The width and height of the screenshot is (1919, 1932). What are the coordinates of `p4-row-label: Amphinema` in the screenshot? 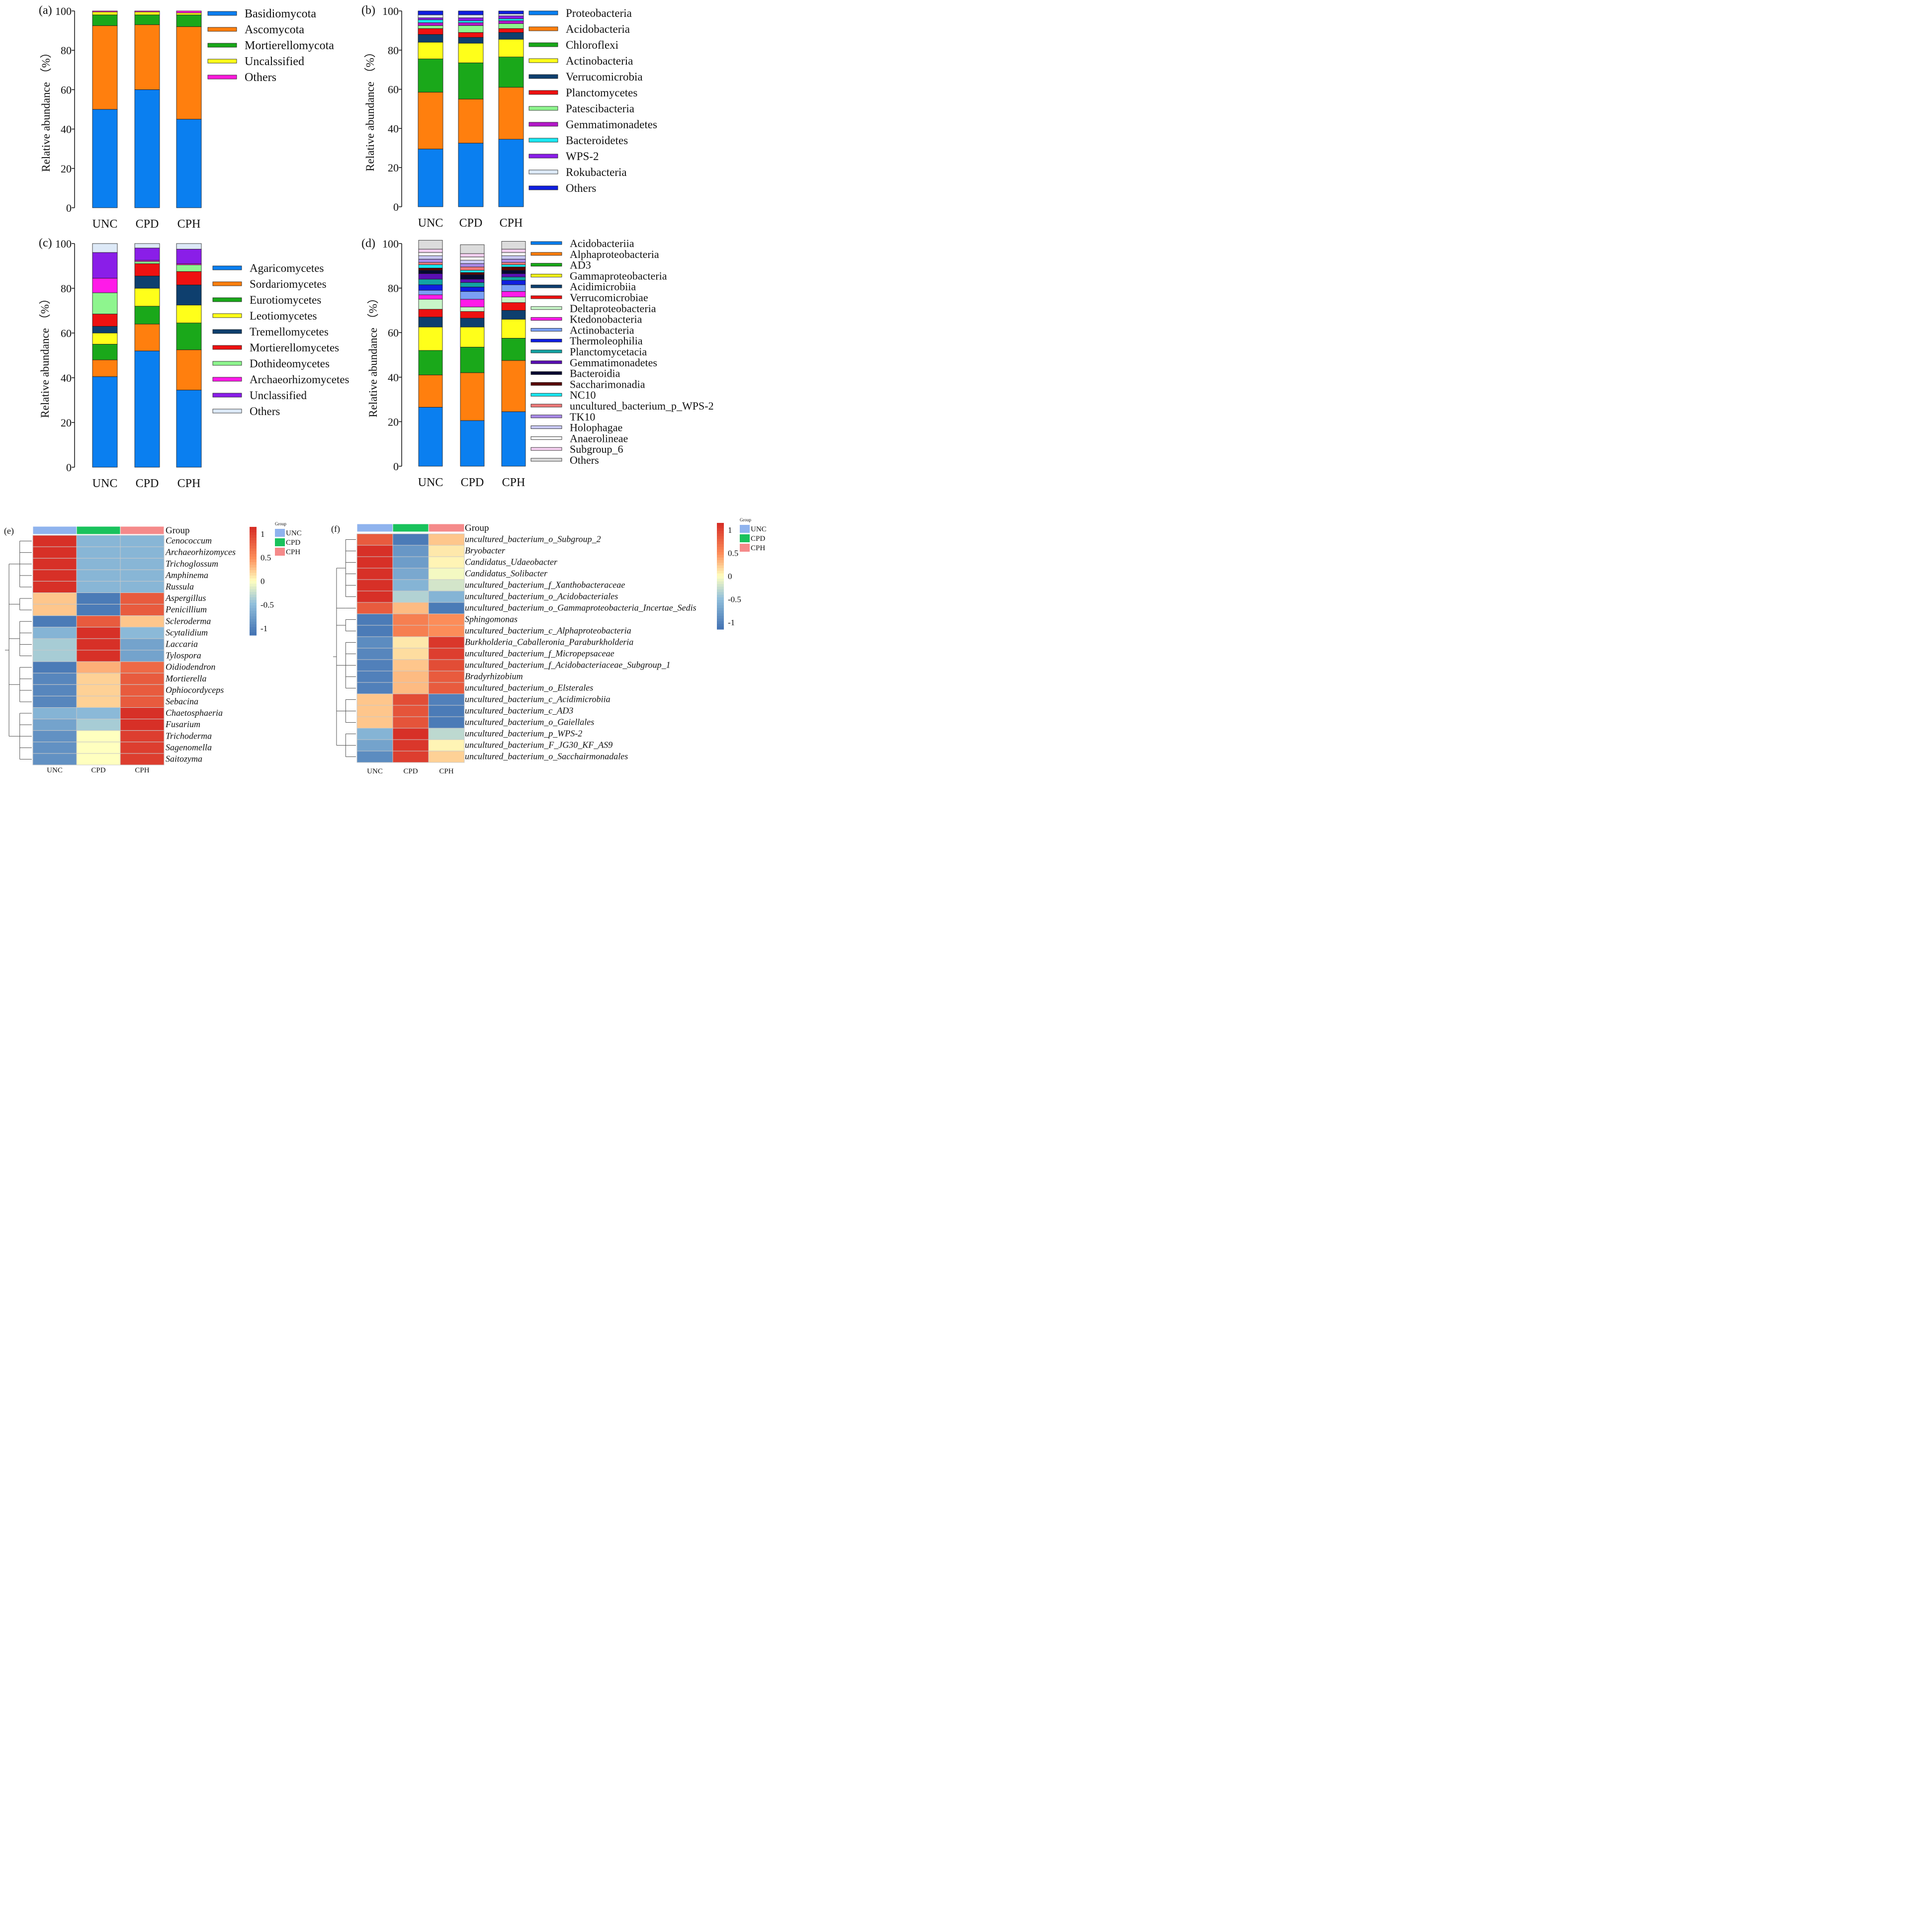 It's located at (186, 575).